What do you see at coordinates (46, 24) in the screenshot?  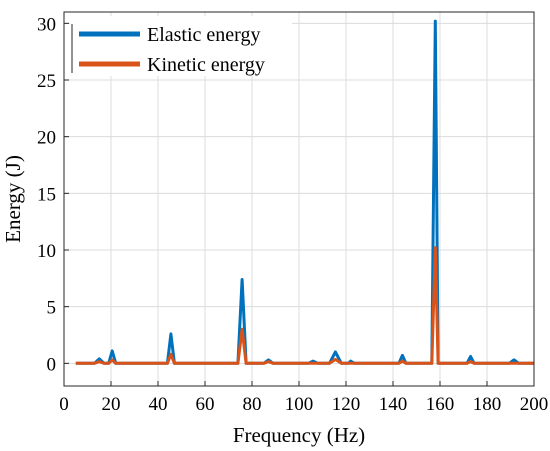 I see `y-tick-label: 30` at bounding box center [46, 24].